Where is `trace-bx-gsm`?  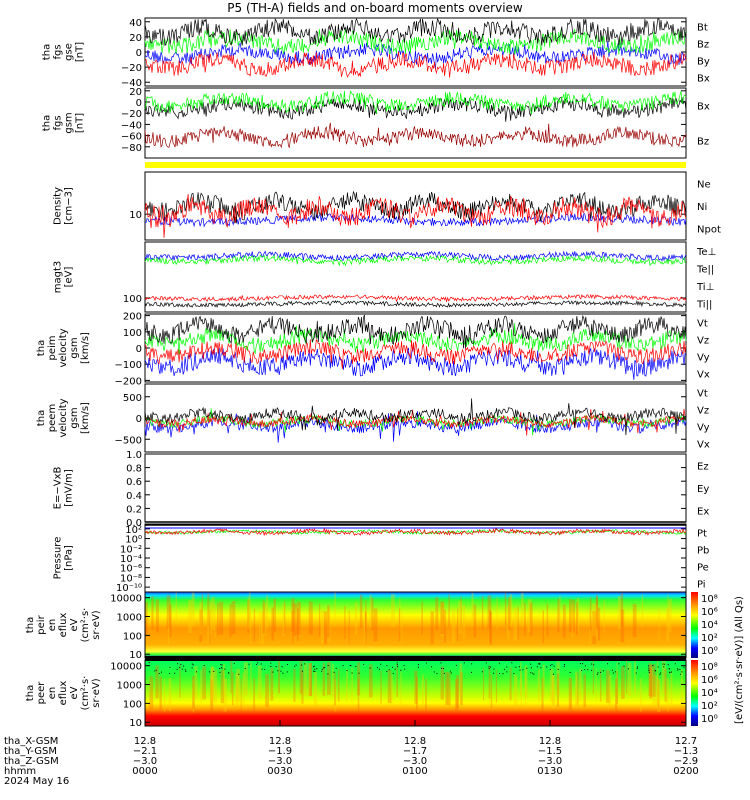
trace-bx-gsm is located at coordinates (415, 109).